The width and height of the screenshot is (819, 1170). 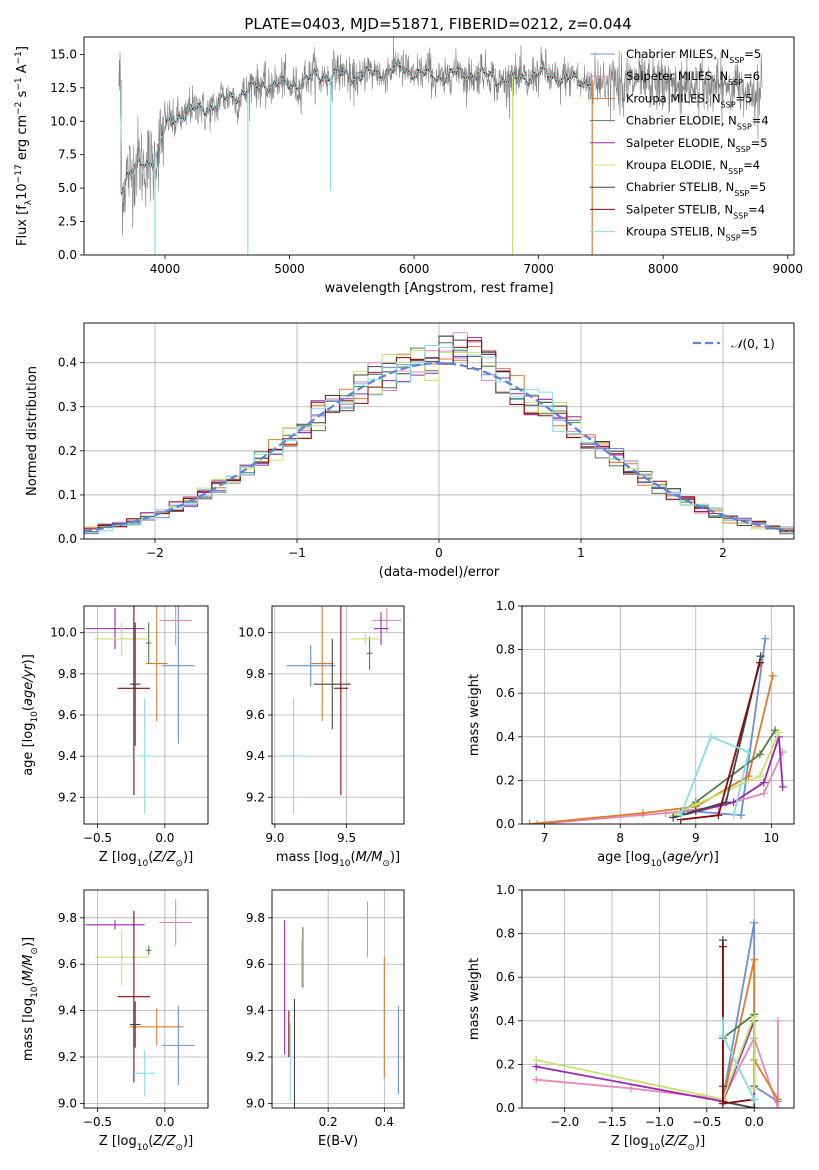 I want to click on x-axis-label: Z [log10(Z/Z⊙)], so click(x=146, y=1143).